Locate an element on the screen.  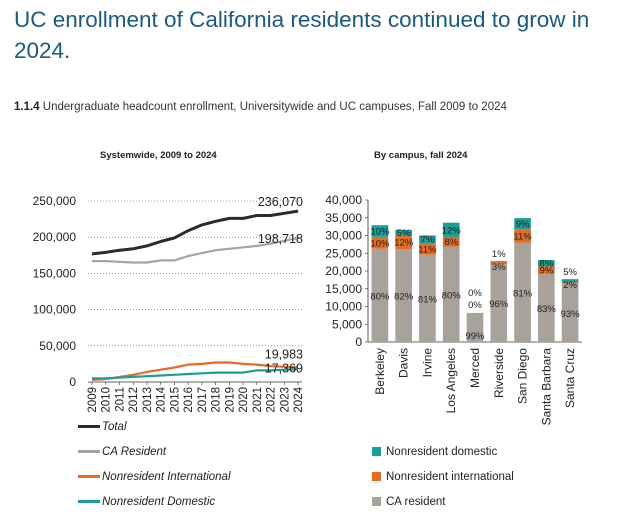
x-tick-label: 2014 is located at coordinates (162, 399).